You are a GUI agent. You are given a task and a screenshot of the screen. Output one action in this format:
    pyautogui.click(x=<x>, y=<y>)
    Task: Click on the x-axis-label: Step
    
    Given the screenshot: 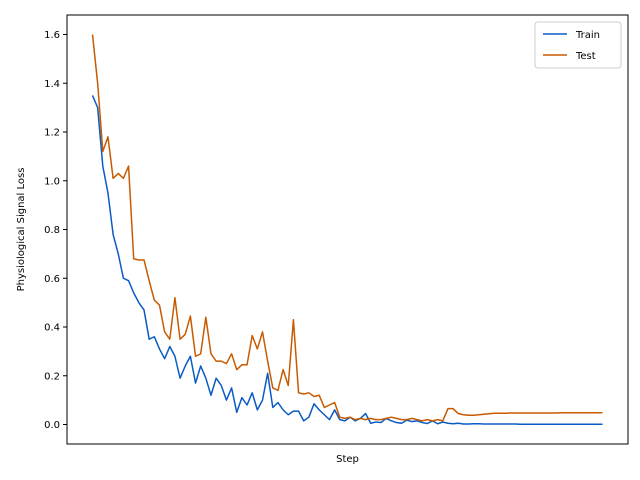 What is the action you would take?
    pyautogui.click(x=347, y=459)
    